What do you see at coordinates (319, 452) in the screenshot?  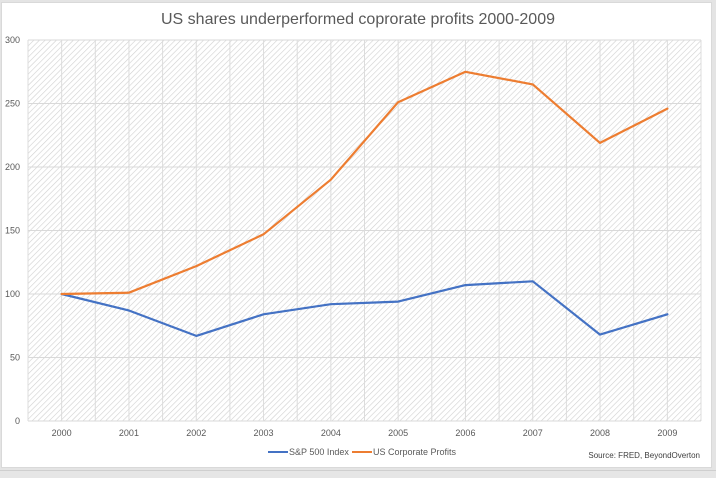 I see `legend-label: S&P 500 Index` at bounding box center [319, 452].